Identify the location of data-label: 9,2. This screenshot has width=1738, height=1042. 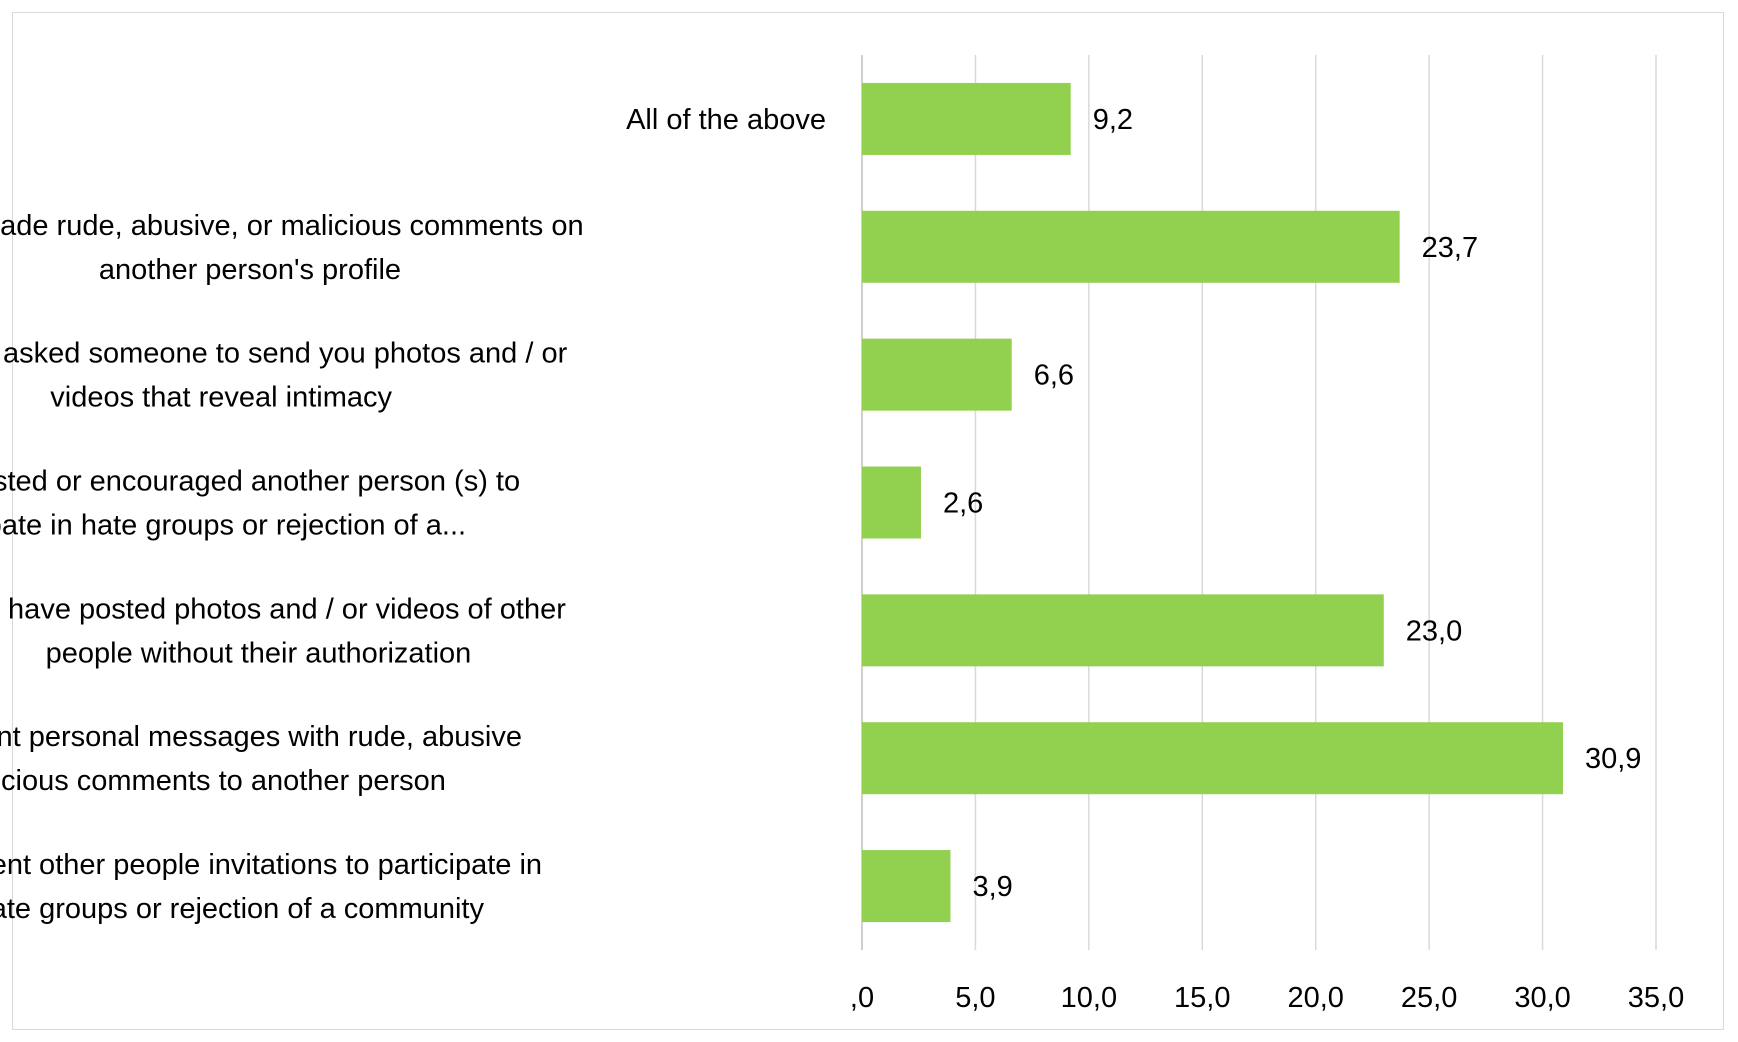
(1113, 120).